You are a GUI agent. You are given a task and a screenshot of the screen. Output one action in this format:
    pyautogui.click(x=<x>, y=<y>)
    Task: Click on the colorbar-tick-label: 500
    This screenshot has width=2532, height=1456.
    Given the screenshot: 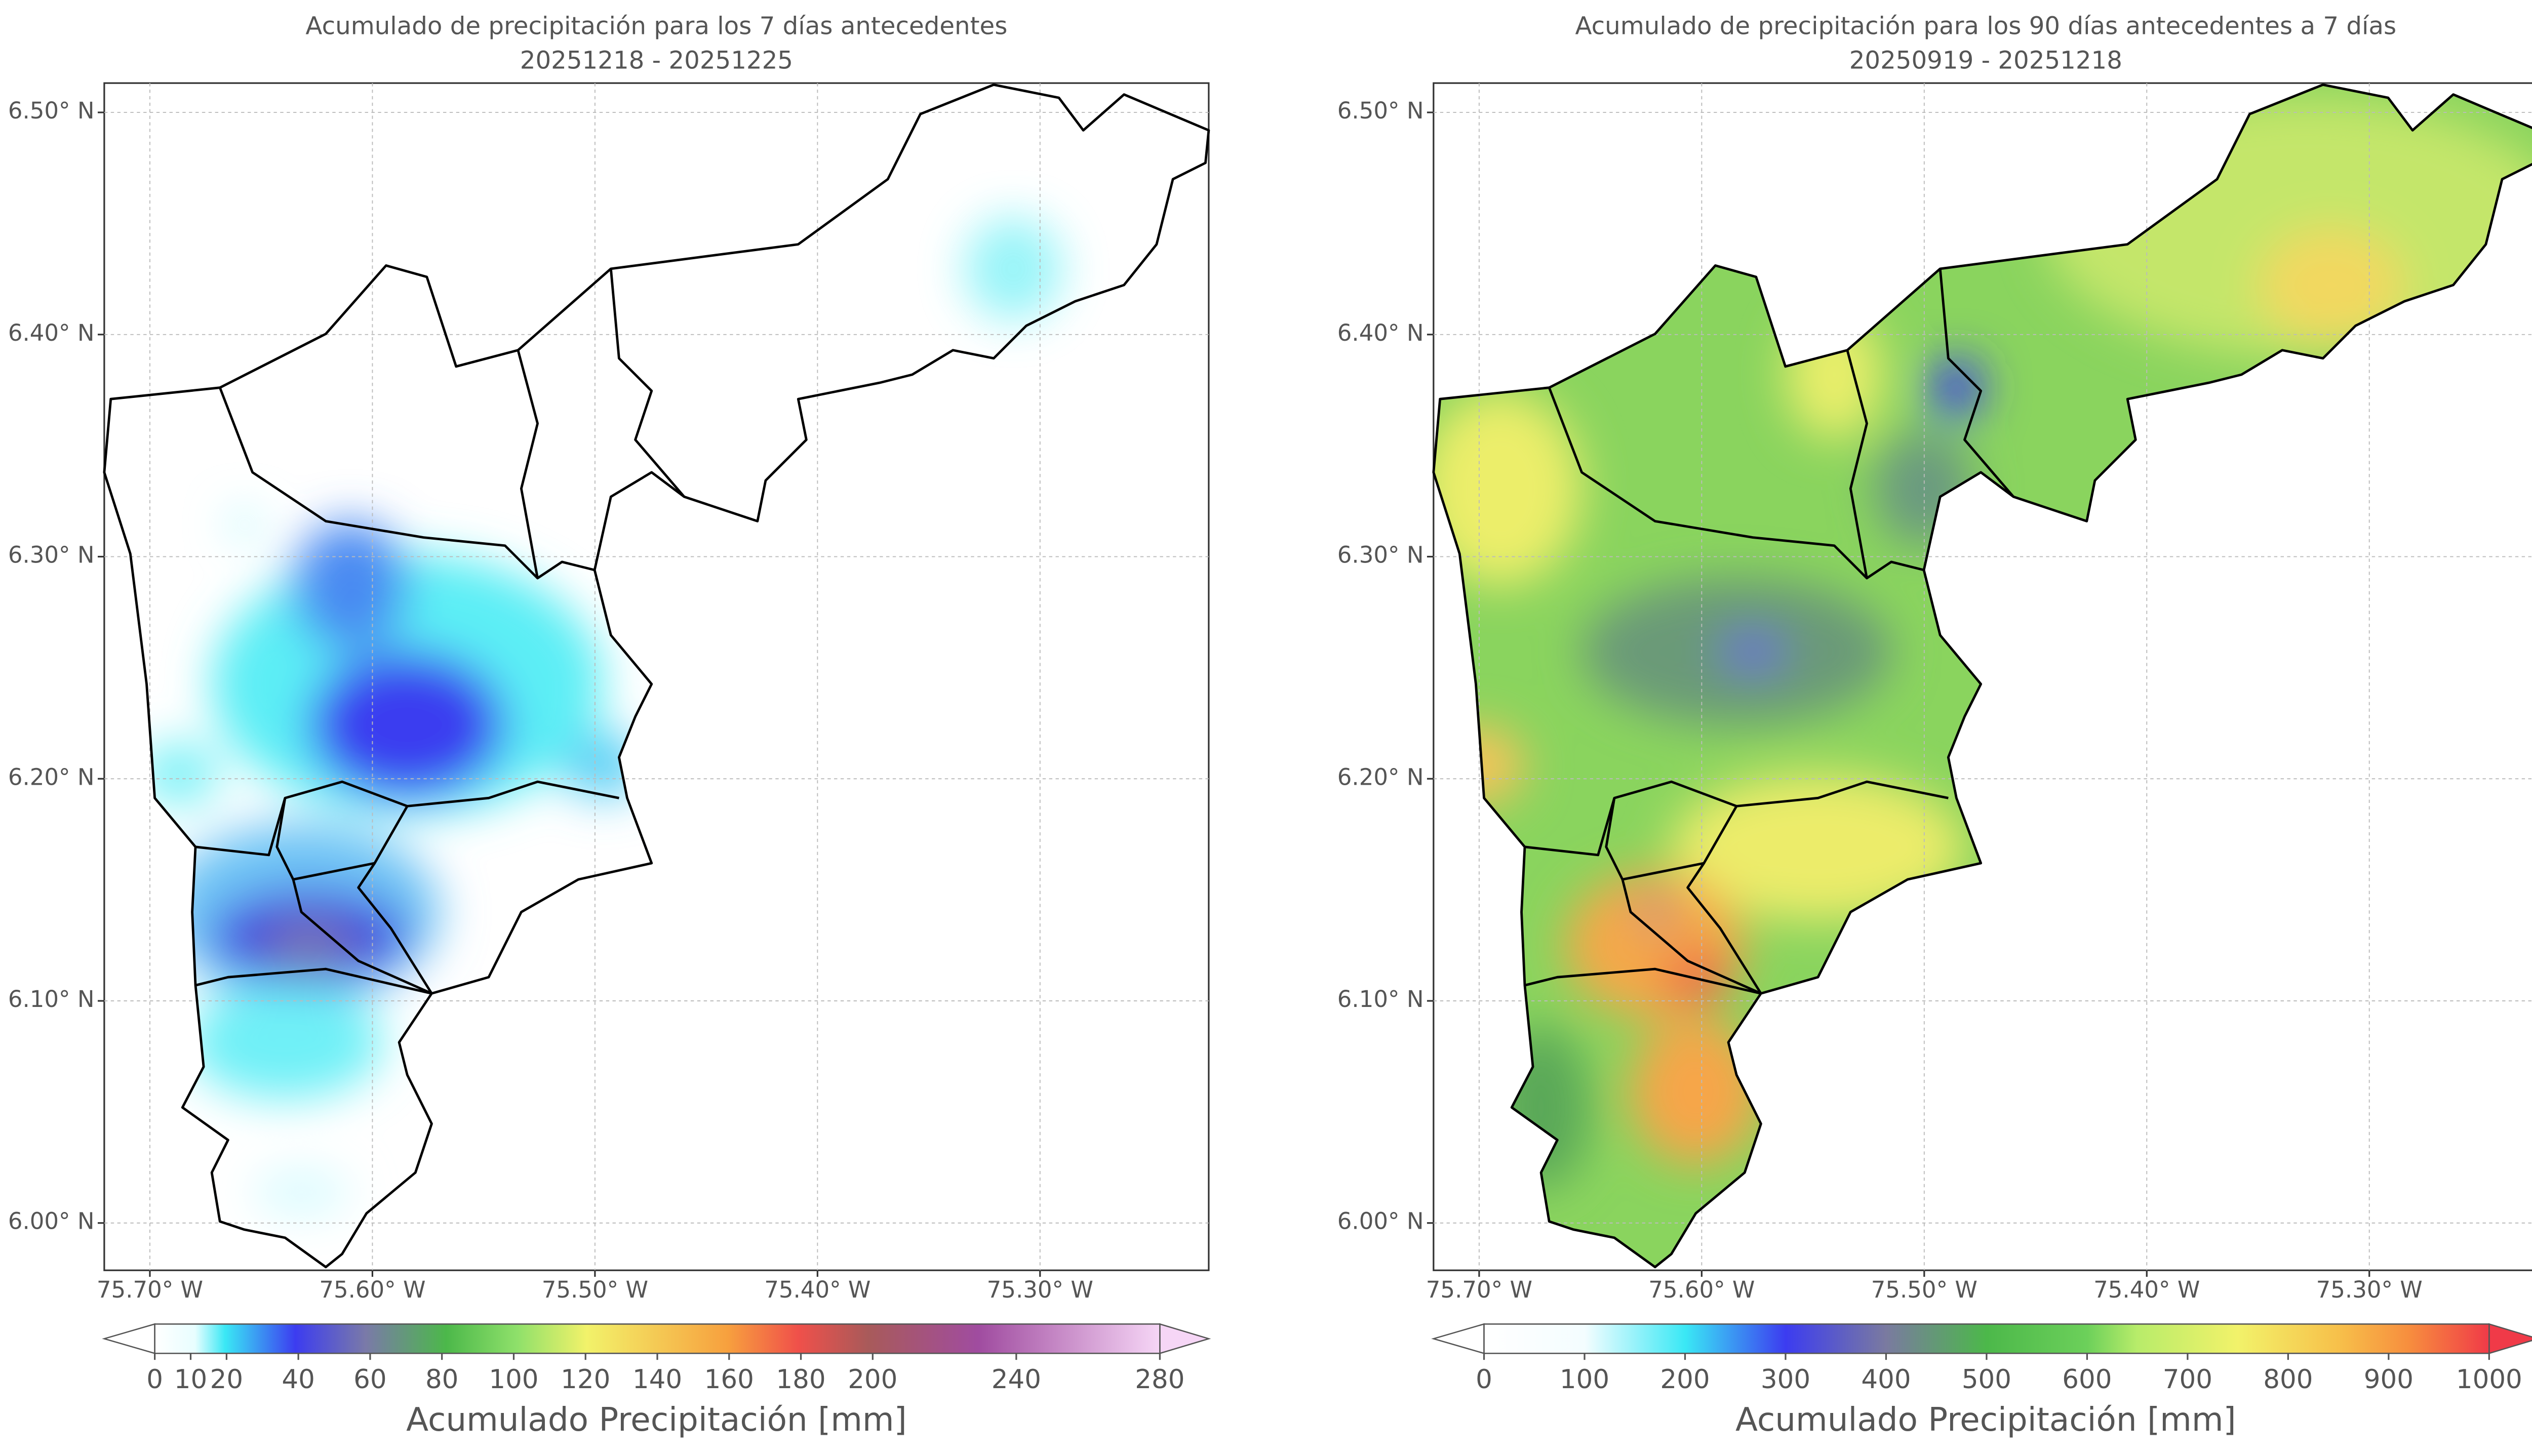 What is the action you would take?
    pyautogui.click(x=1986, y=1379)
    